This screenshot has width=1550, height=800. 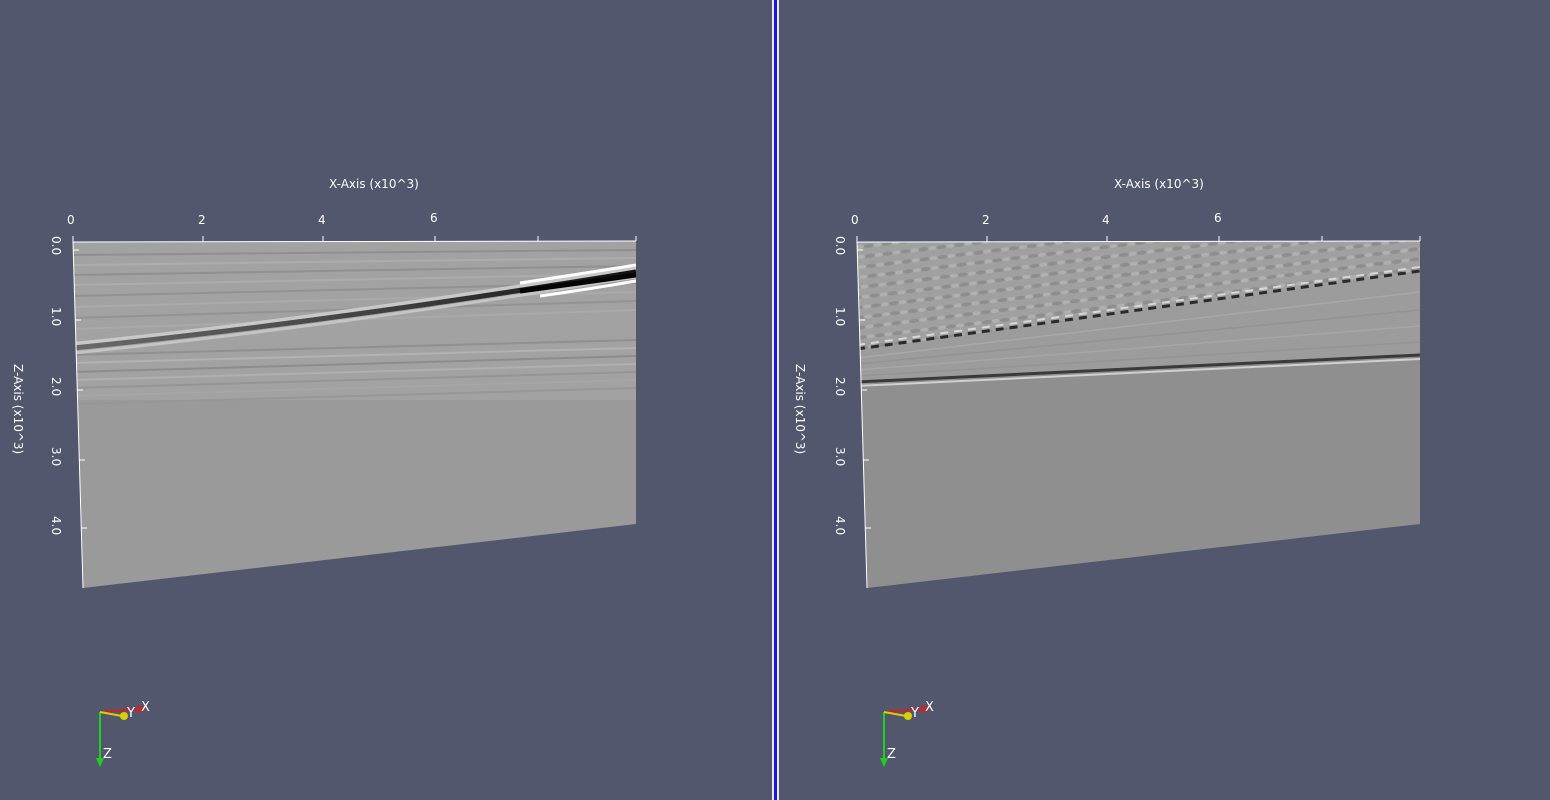 What do you see at coordinates (1036, 219) in the screenshot?
I see `x-axis-ticks-right: 0 2 4 6` at bounding box center [1036, 219].